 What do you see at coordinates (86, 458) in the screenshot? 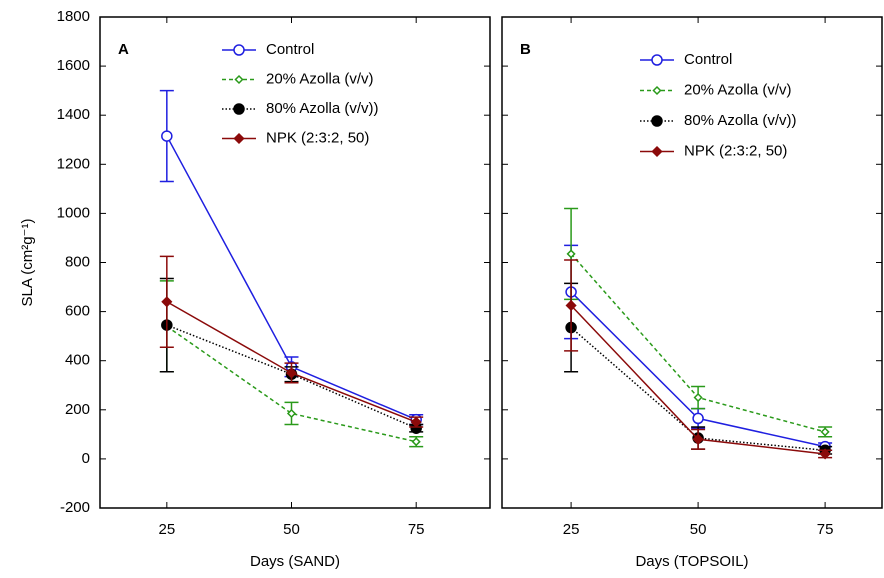
I see `y-tick-label: 0` at bounding box center [86, 458].